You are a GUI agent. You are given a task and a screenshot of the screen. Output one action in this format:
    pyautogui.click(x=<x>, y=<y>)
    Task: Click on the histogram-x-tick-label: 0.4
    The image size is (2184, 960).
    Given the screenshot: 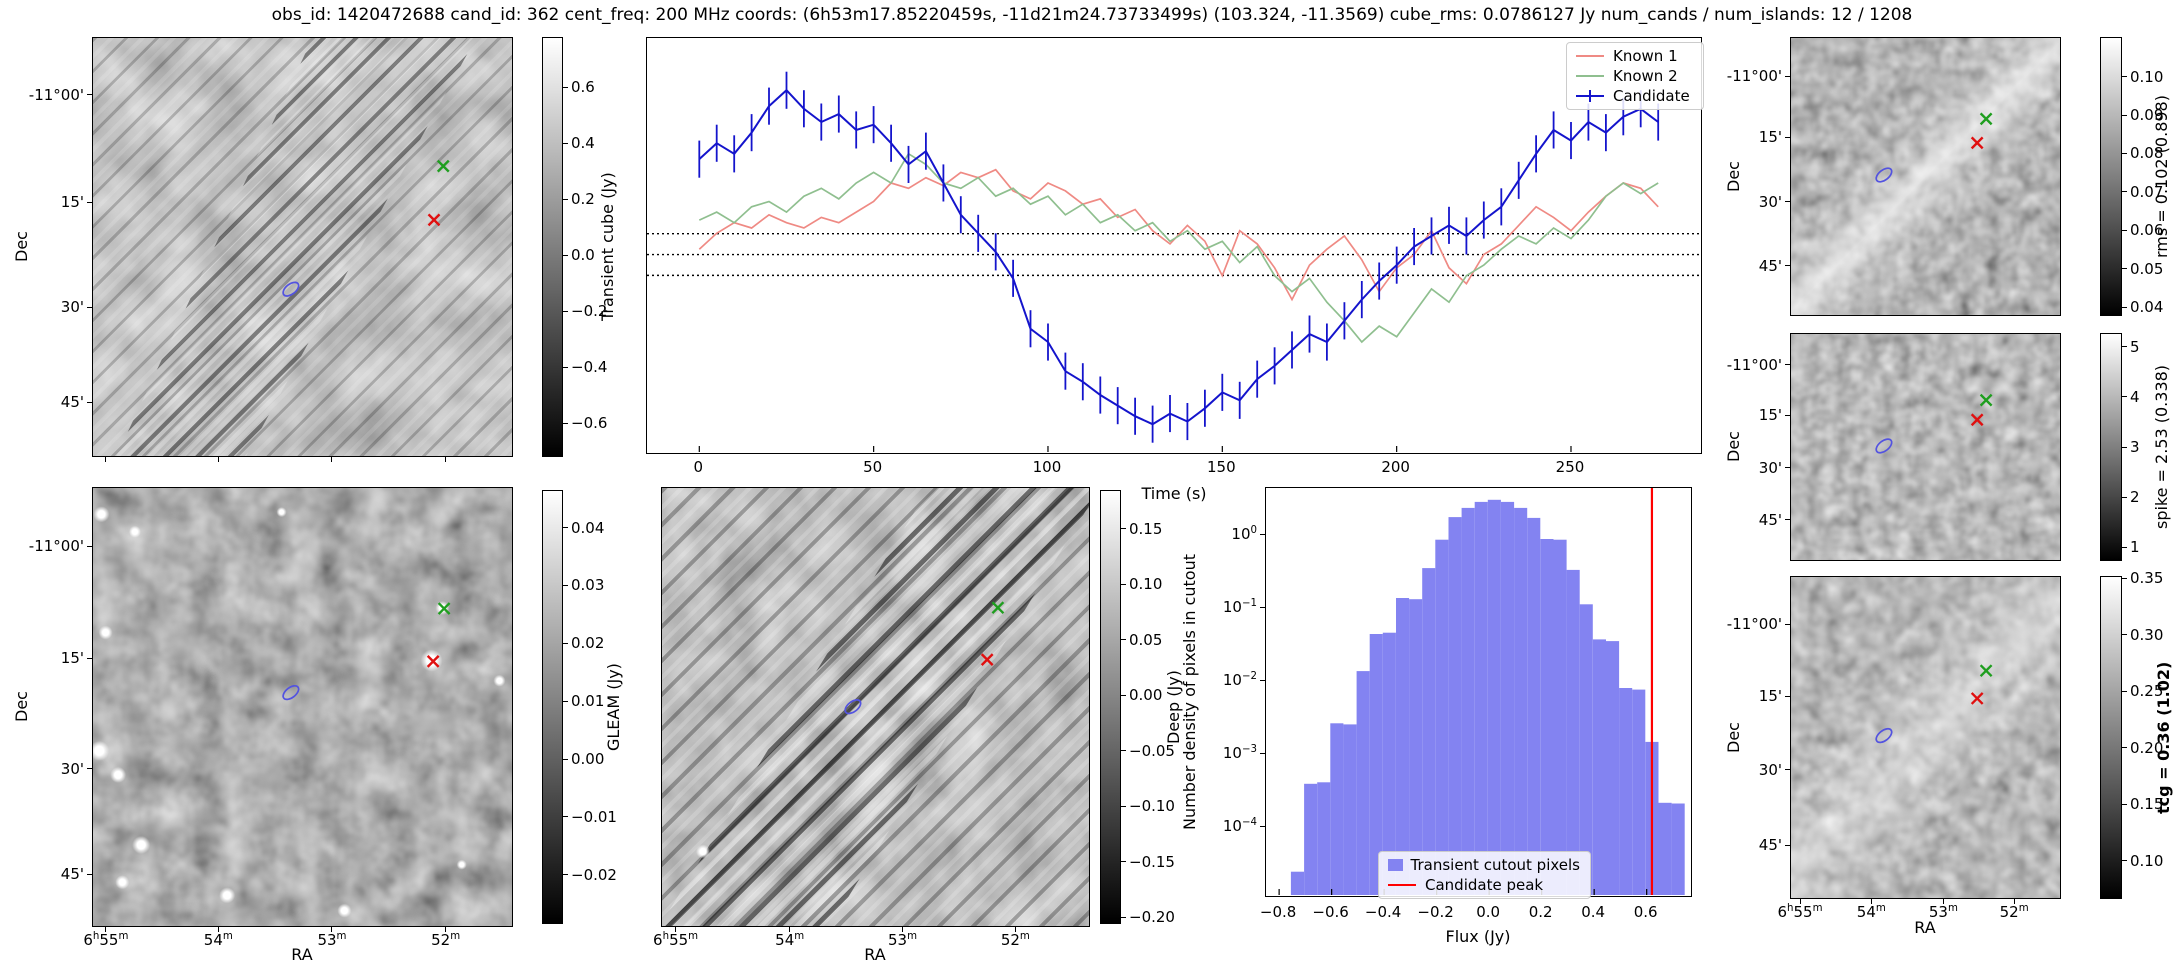 What is the action you would take?
    pyautogui.click(x=1593, y=912)
    